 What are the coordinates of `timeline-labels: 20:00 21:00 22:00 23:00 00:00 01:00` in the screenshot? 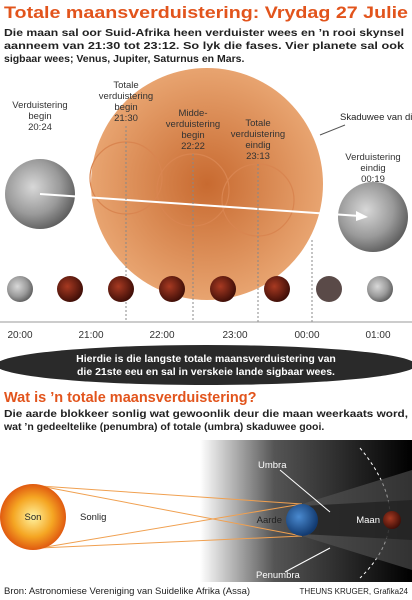 It's located at (198, 335).